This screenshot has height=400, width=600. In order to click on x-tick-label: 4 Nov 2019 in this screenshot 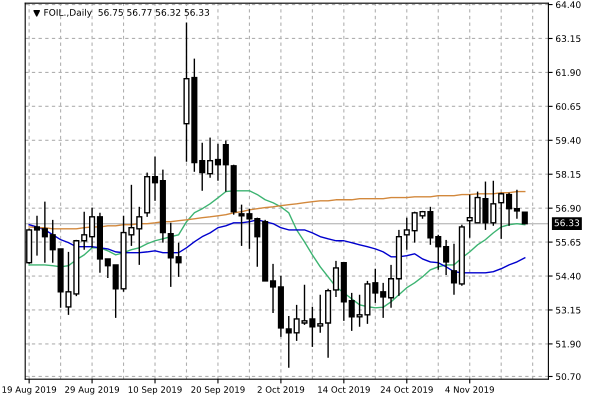, I will do `click(469, 389)`.